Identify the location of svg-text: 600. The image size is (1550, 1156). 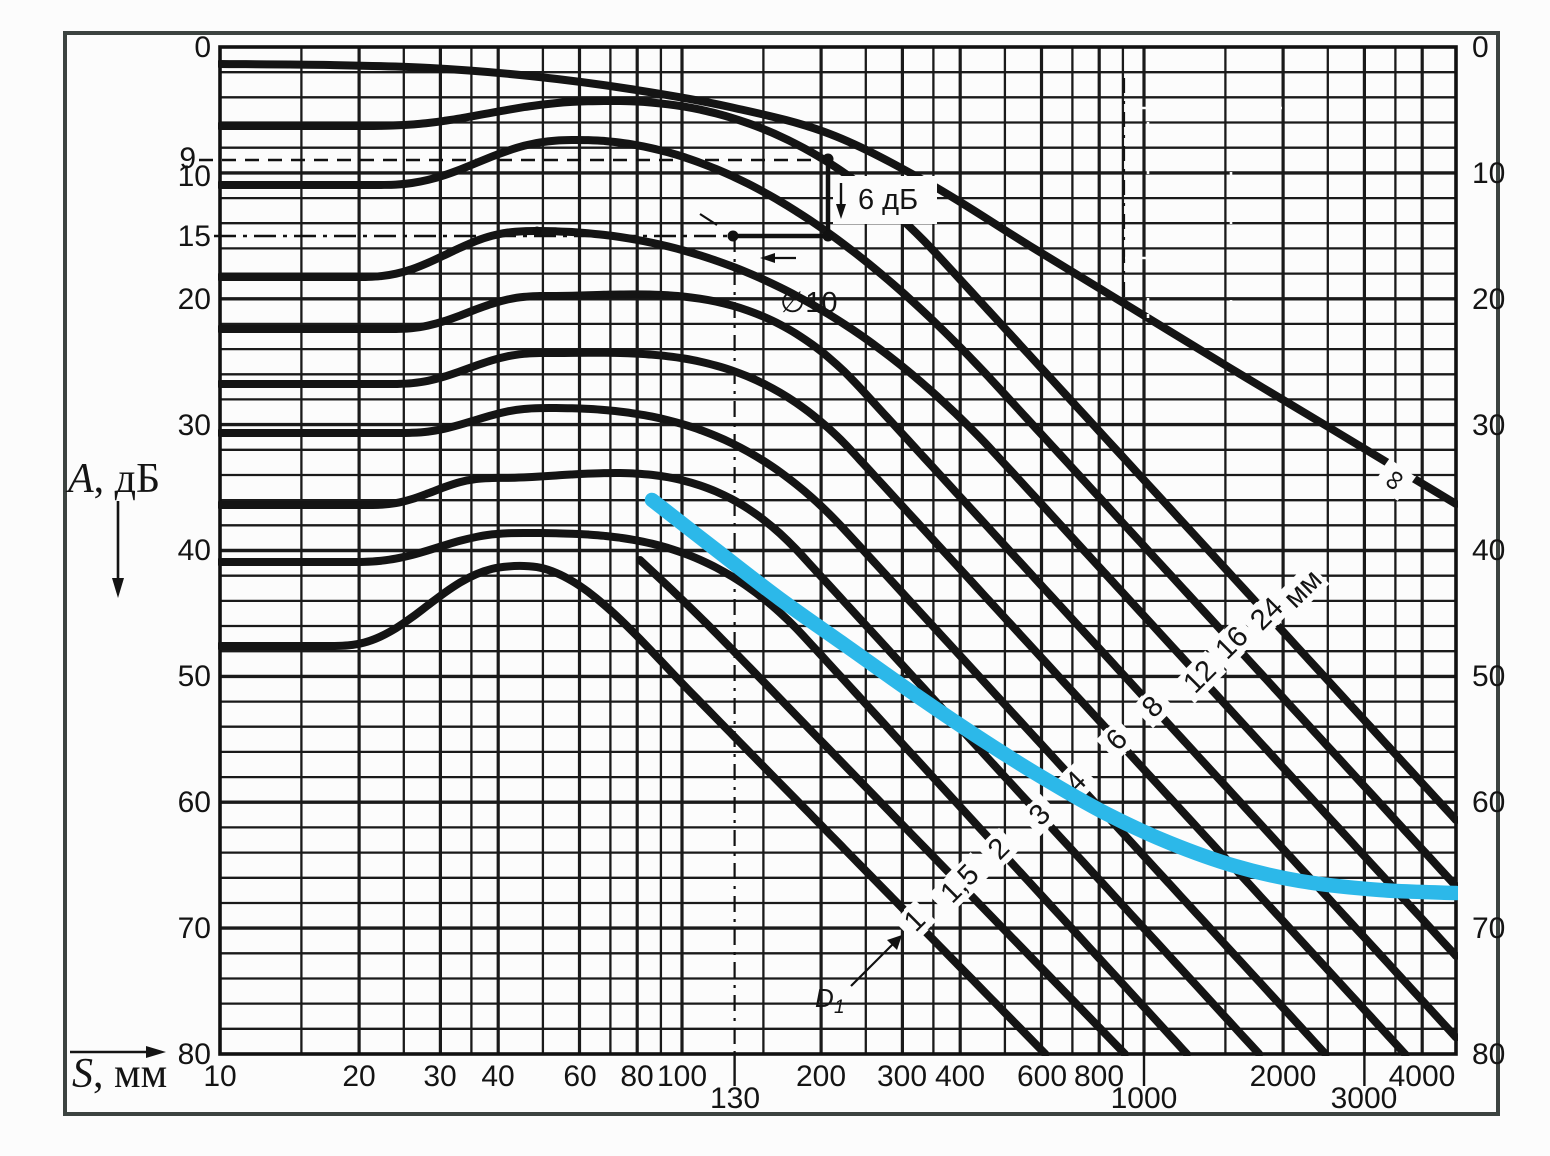
(1042, 1076).